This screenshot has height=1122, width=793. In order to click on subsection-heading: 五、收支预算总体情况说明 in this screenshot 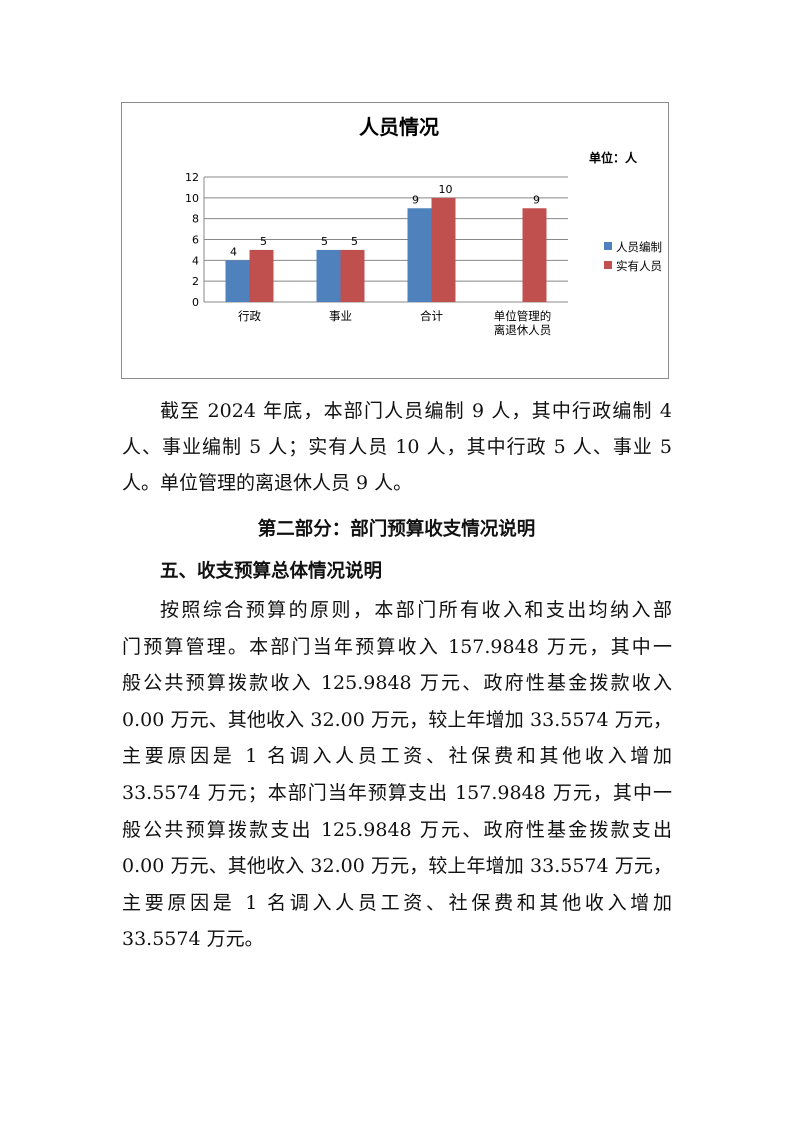, I will do `click(271, 571)`.